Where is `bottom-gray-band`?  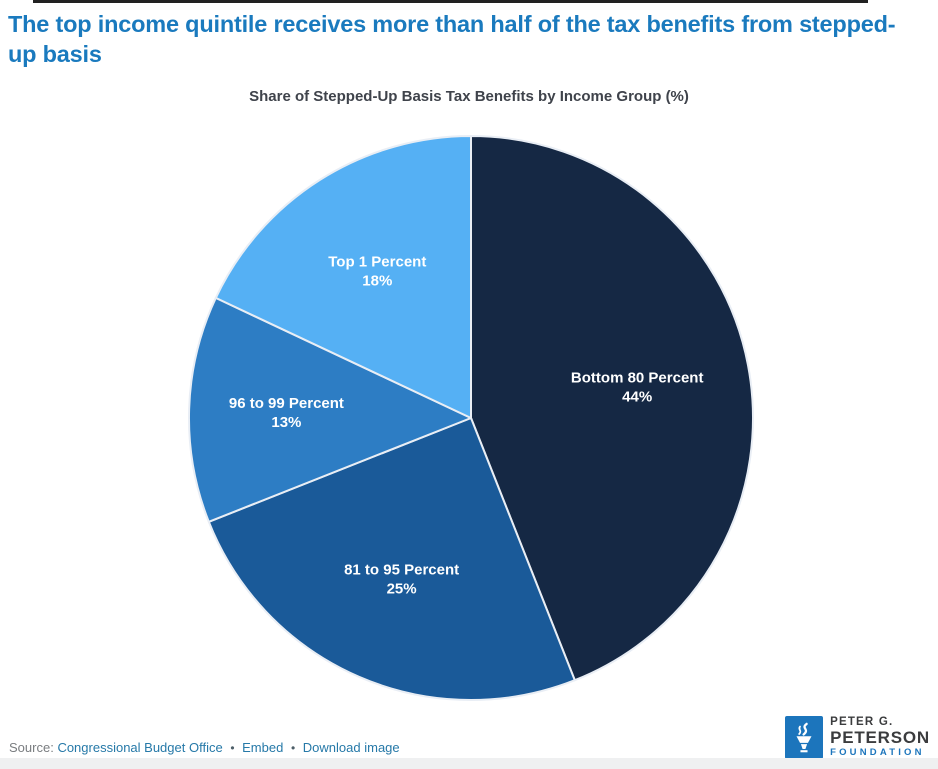 bottom-gray-band is located at coordinates (469, 763).